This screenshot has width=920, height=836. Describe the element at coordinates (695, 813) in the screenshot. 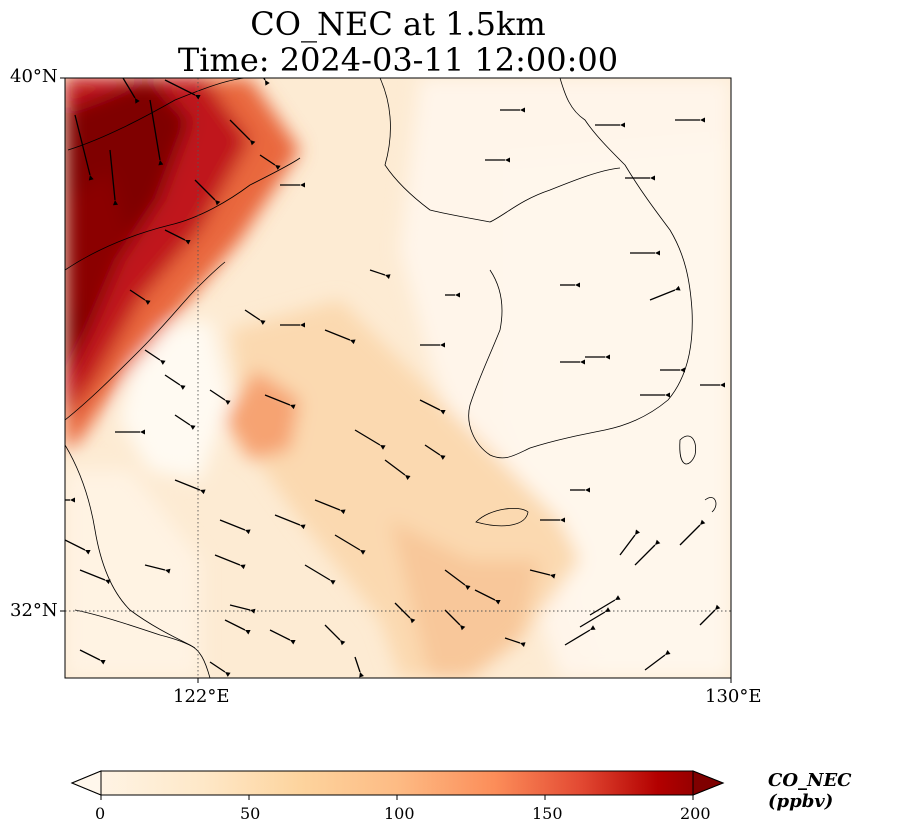

I see `colorbar-tick-200: 200` at that location.